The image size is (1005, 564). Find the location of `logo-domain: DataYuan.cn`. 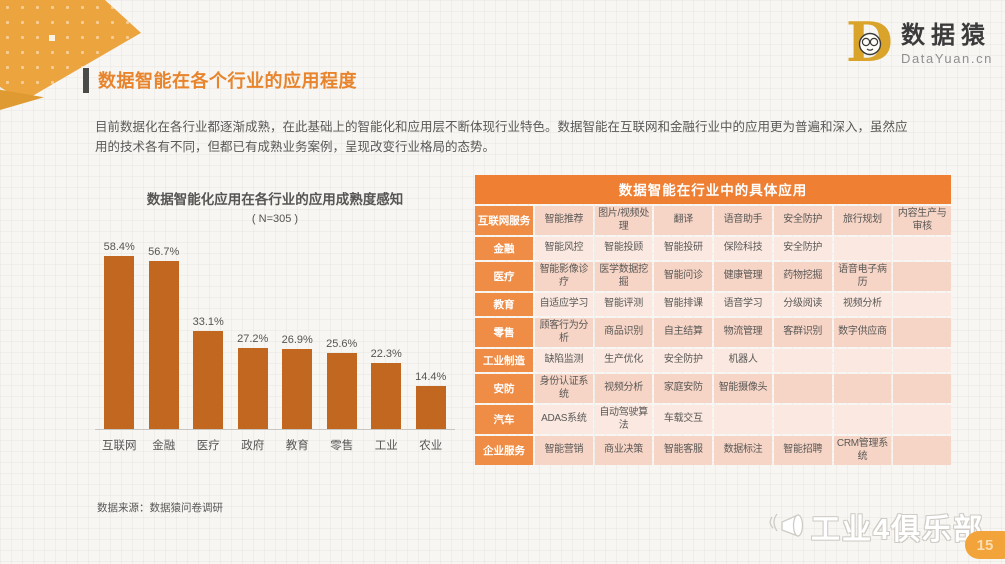

logo-domain: DataYuan.cn is located at coordinates (946, 58).